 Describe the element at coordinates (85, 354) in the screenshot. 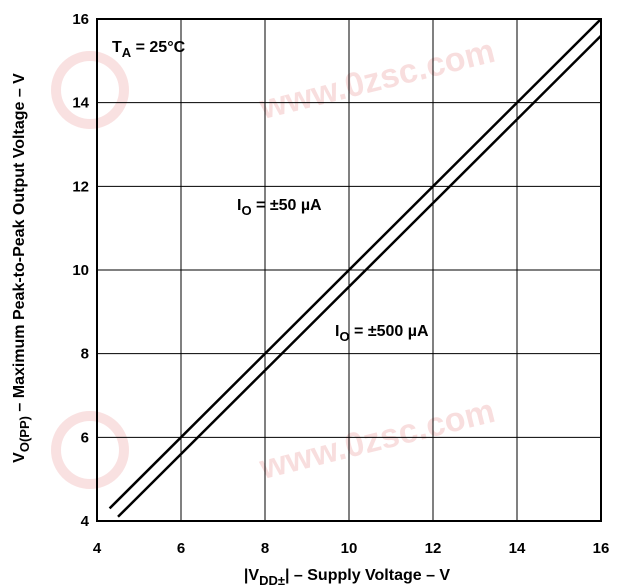

I see `y-tick-label: 8` at that location.